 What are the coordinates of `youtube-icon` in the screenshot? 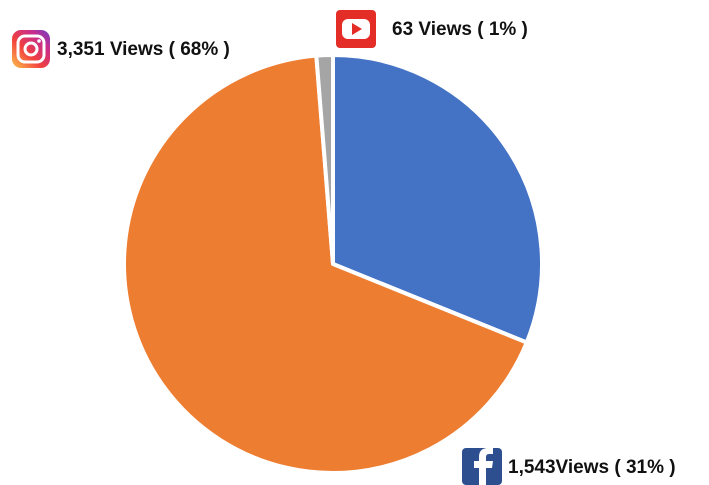 It's located at (356, 29).